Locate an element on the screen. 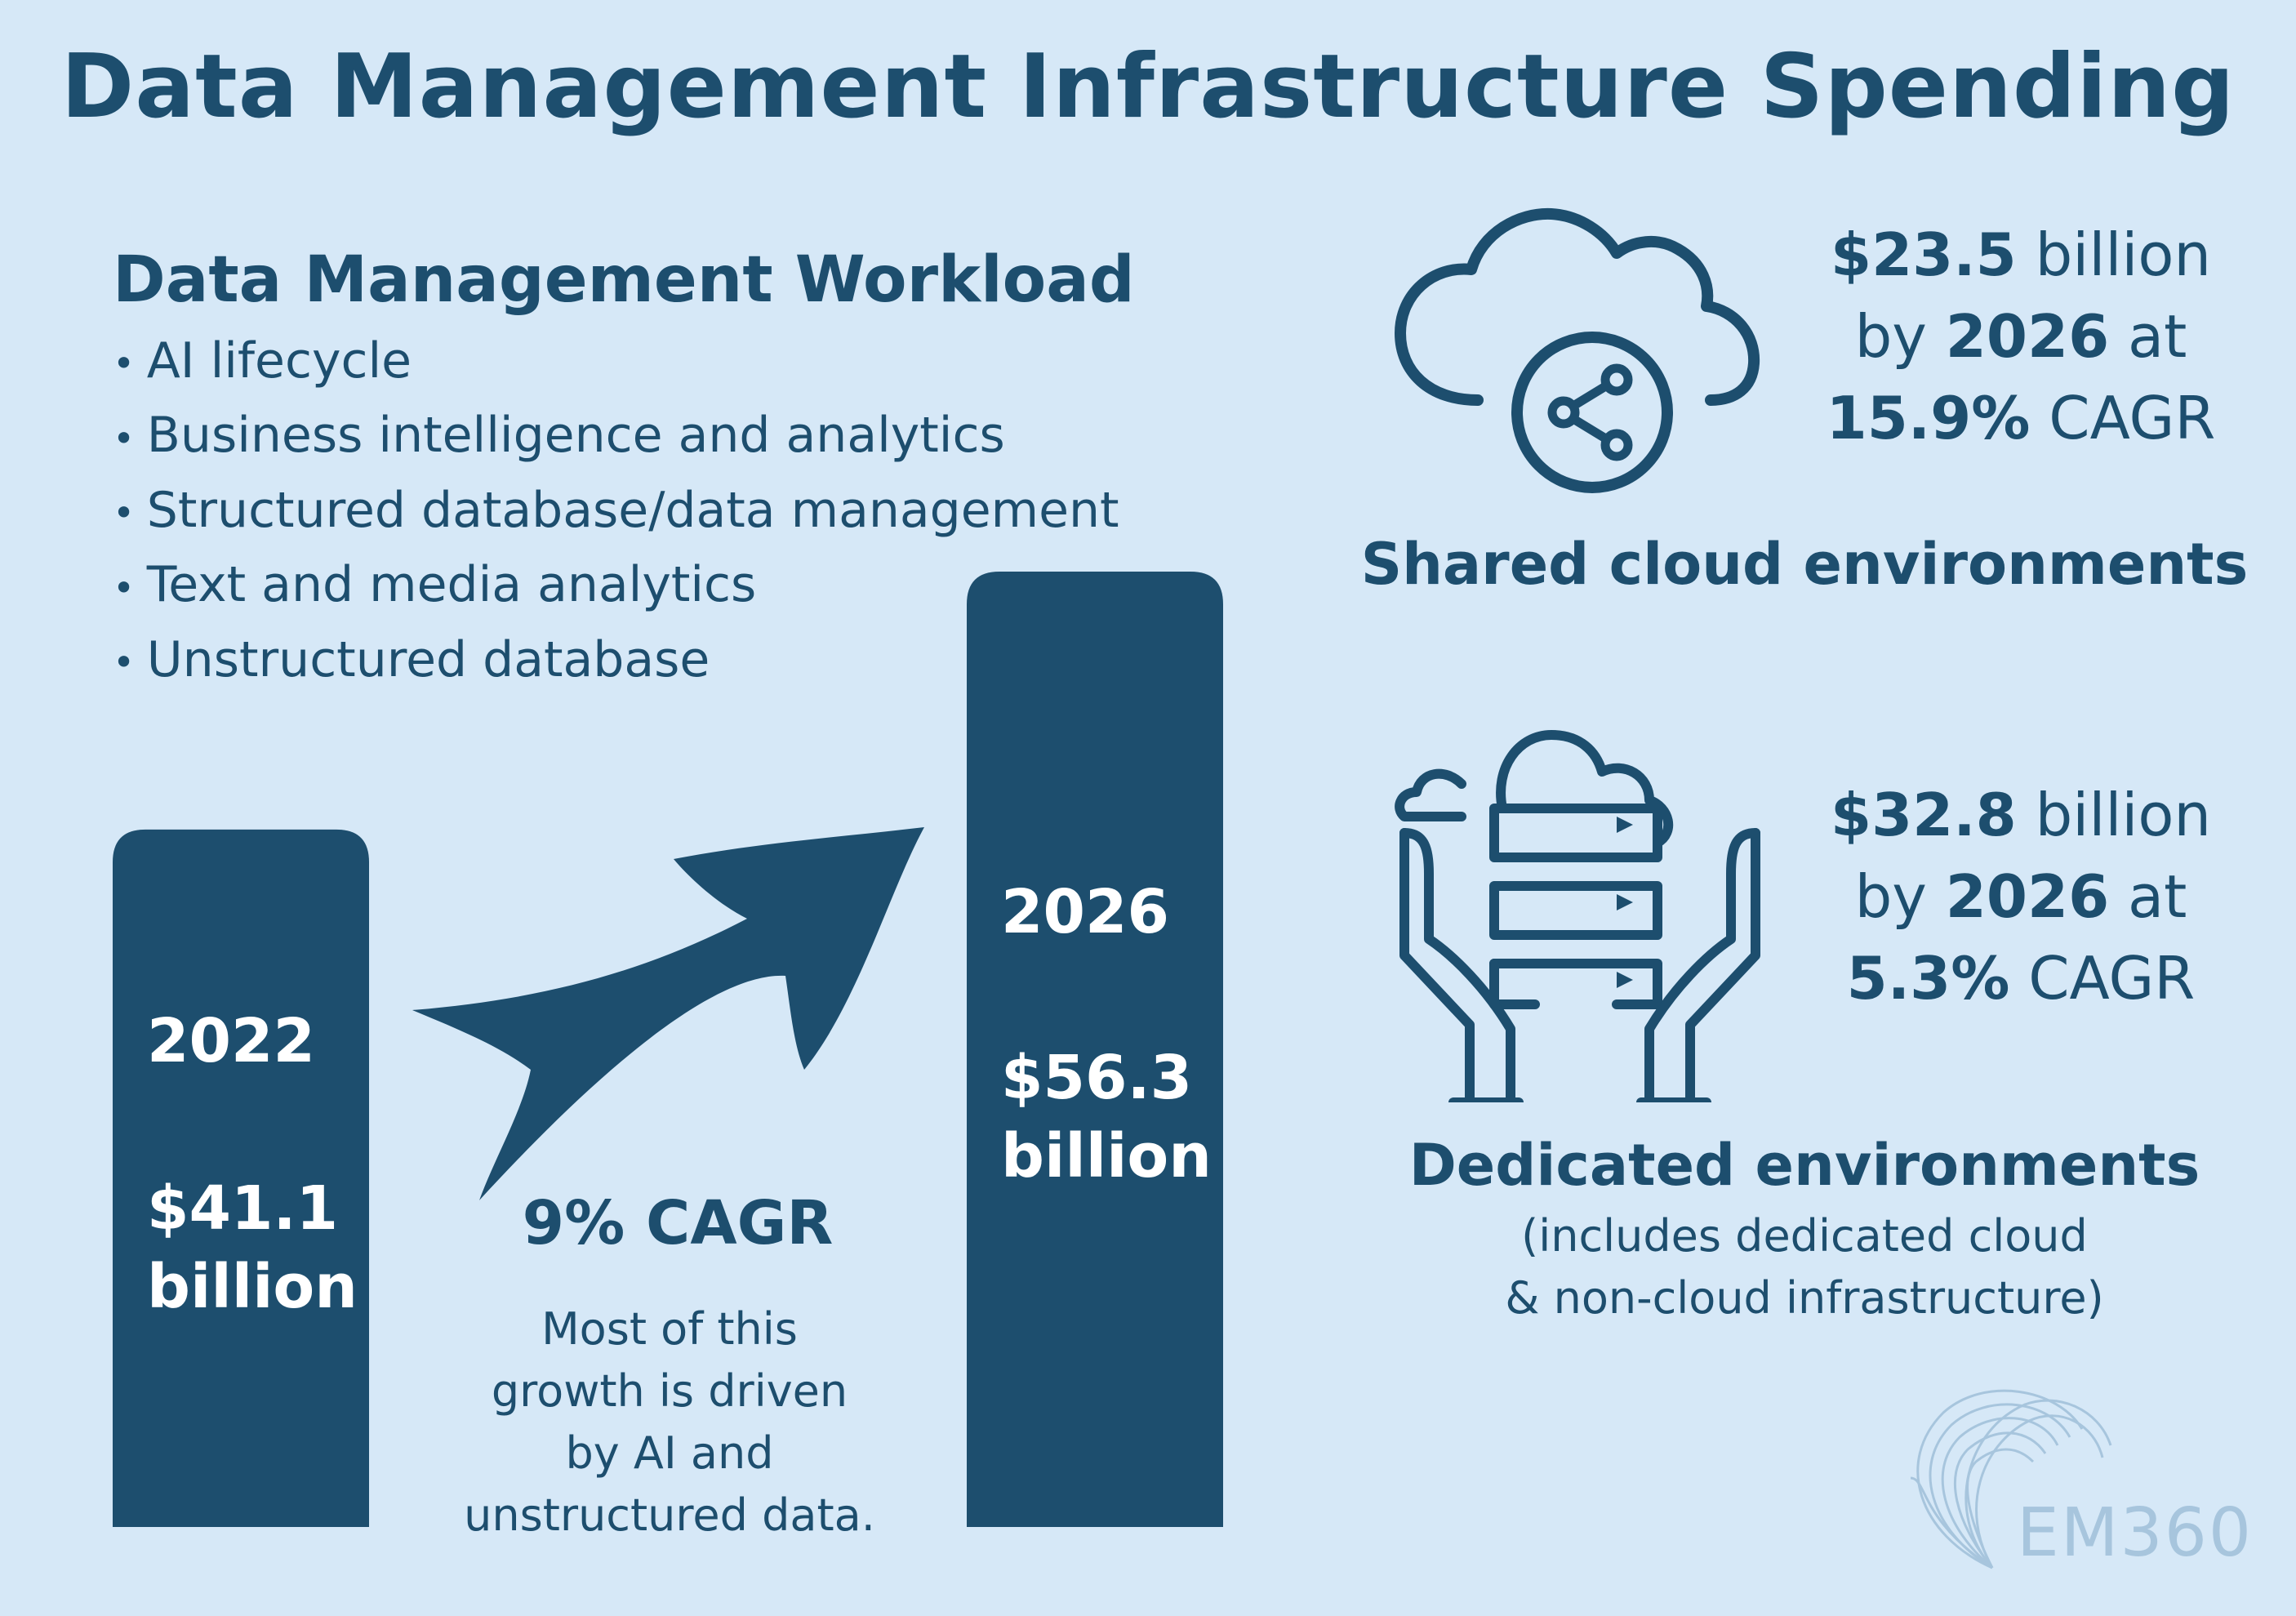  growth-note-line: growth is driven is located at coordinates (669, 1391).